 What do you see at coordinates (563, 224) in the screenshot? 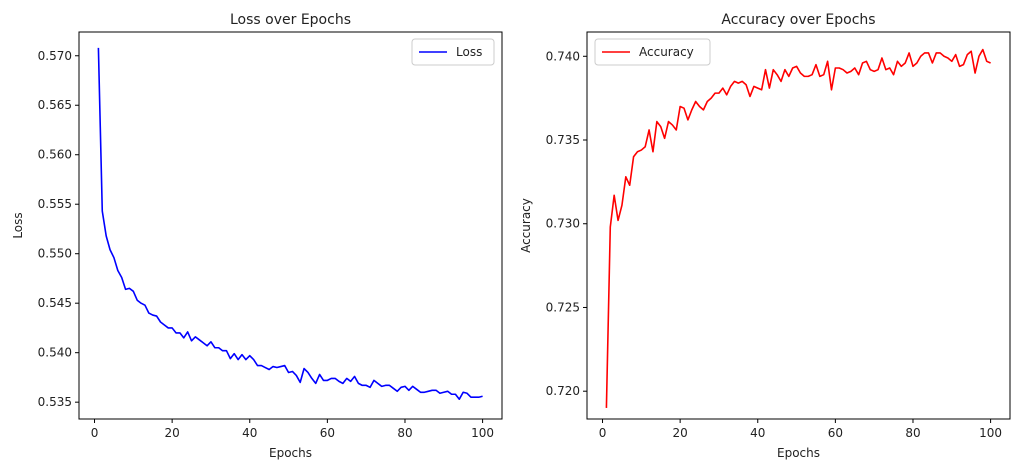
I see `y-tick-label: 0.730` at bounding box center [563, 224].